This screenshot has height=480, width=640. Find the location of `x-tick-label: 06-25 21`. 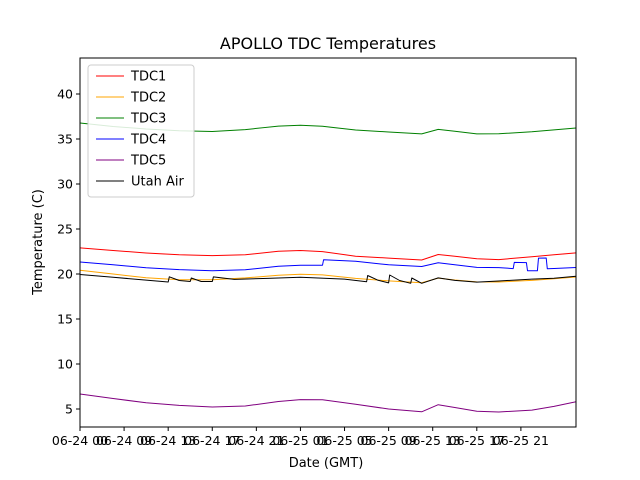

x-tick-label: 06-25 21 is located at coordinates (521, 440).